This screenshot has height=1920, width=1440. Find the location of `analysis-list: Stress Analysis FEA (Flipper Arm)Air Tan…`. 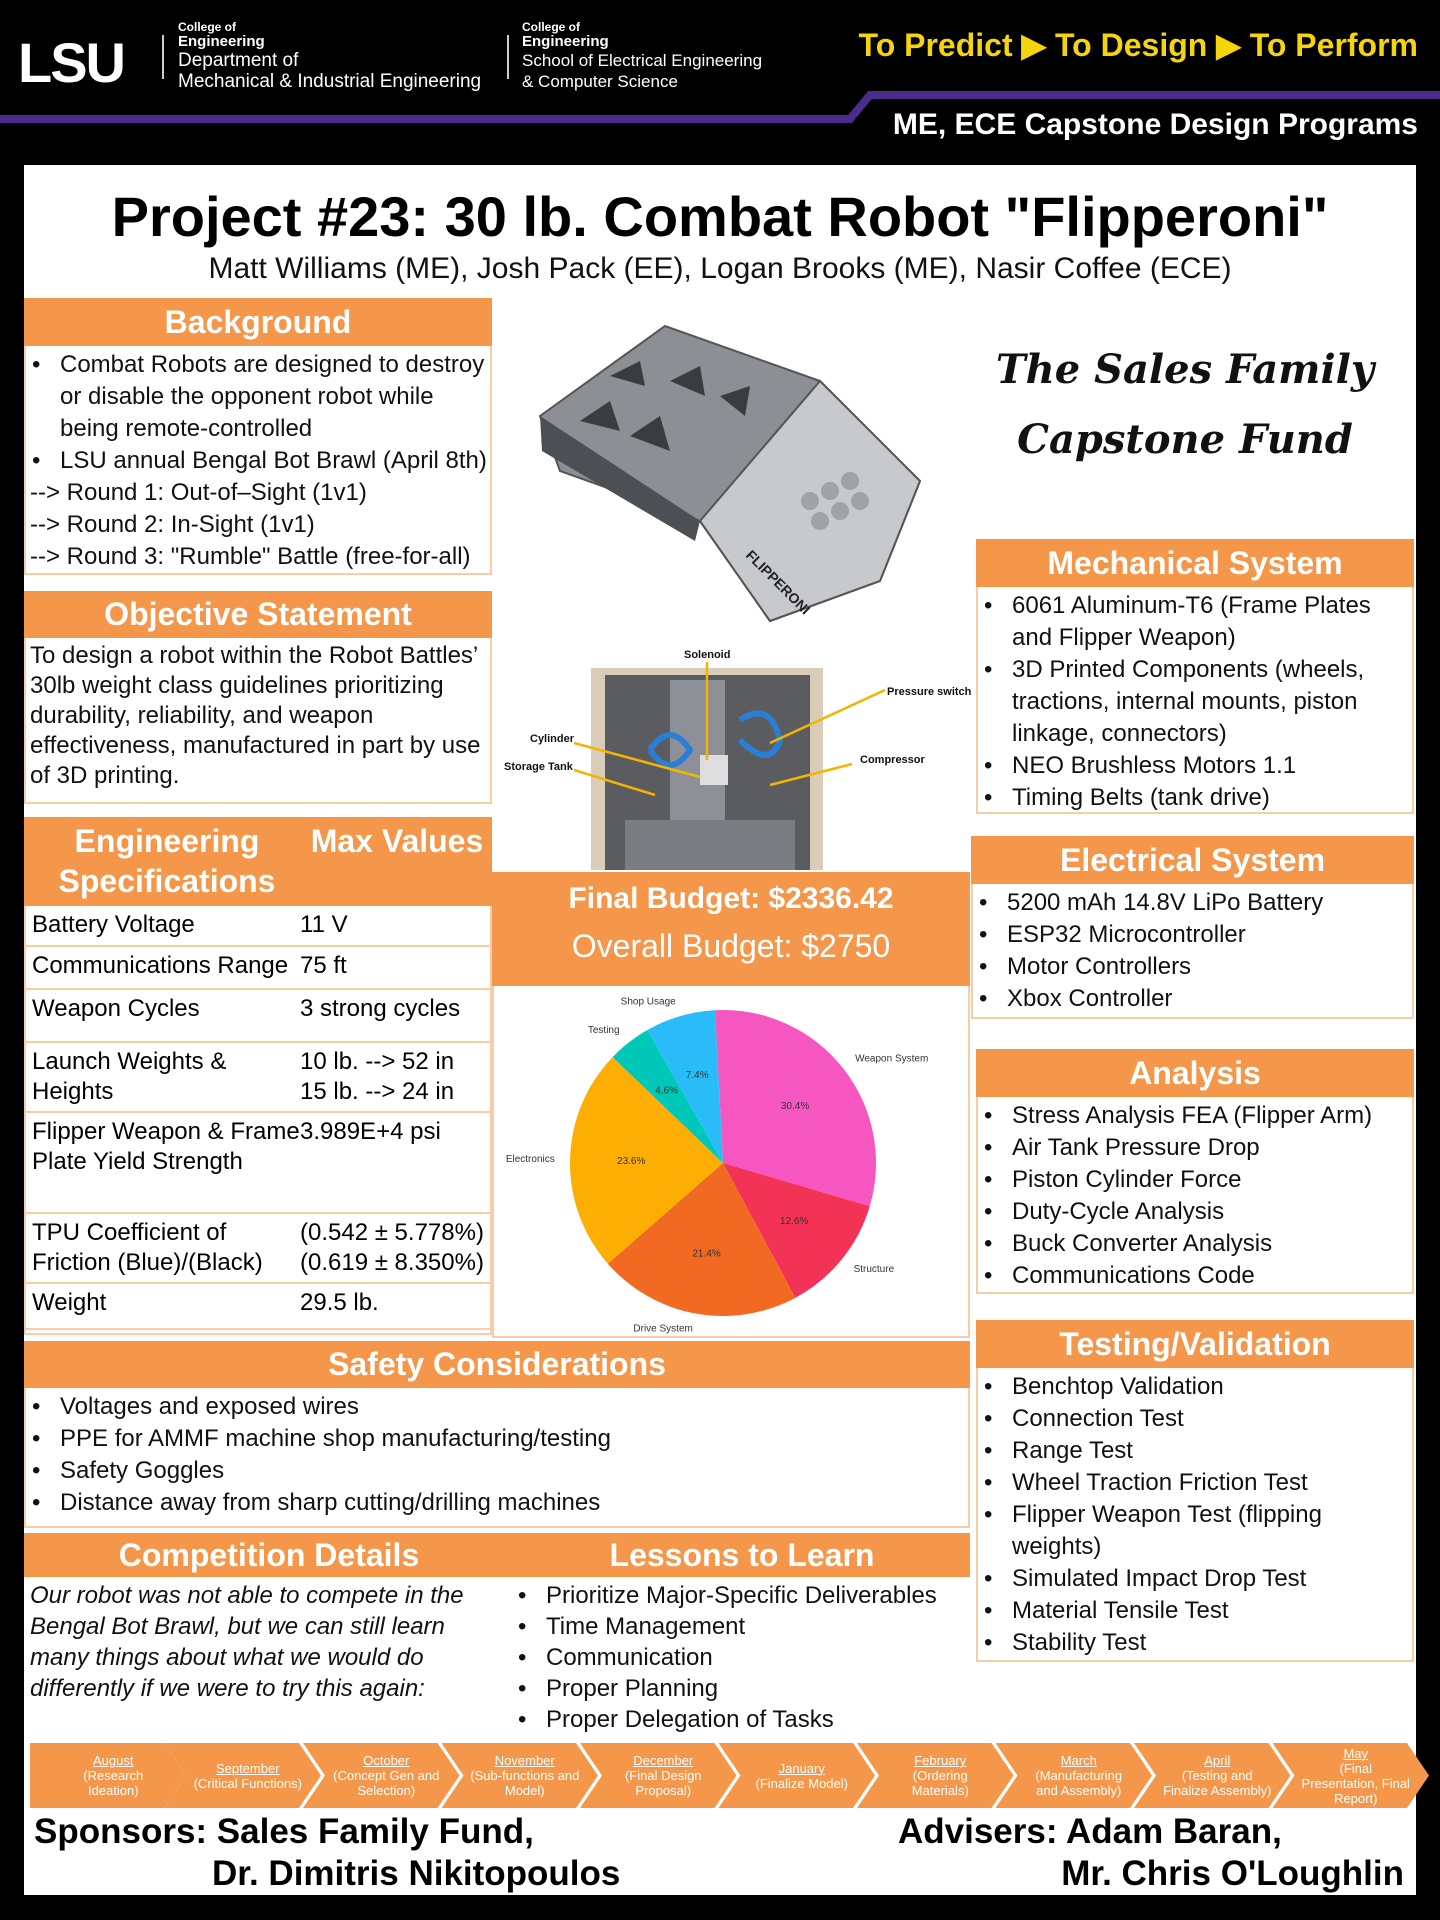

analysis-list: Stress Analysis FEA (Flipper Arm)Air Tan… is located at coordinates (1193, 1196).